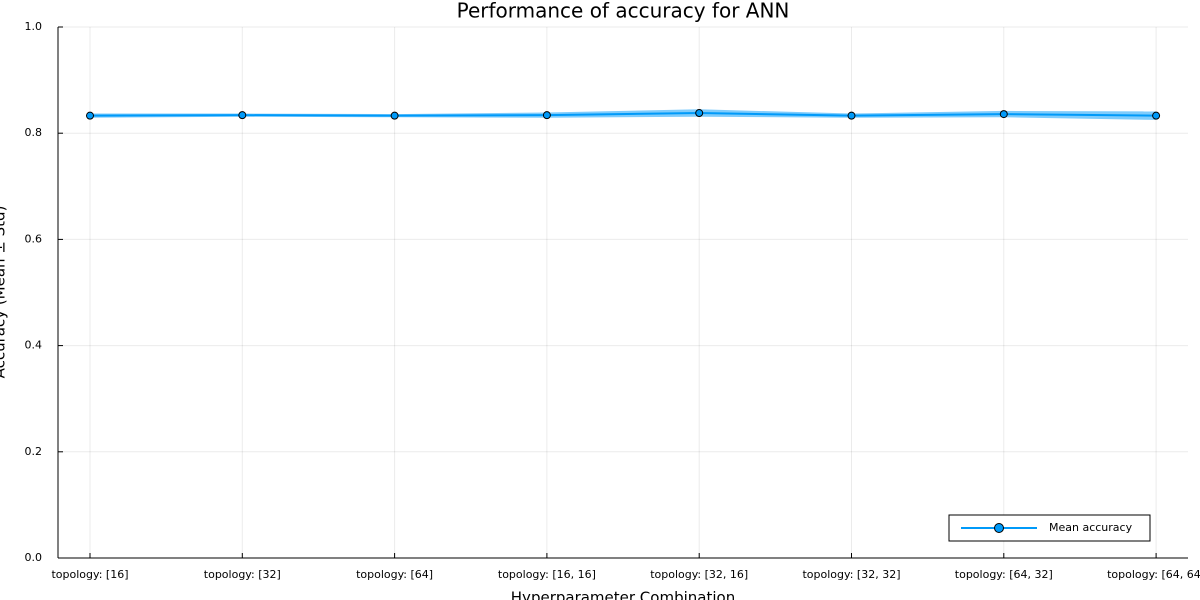  What do you see at coordinates (1004, 574) in the screenshot?
I see `x-tick-label: topology: [64, 32]` at bounding box center [1004, 574].